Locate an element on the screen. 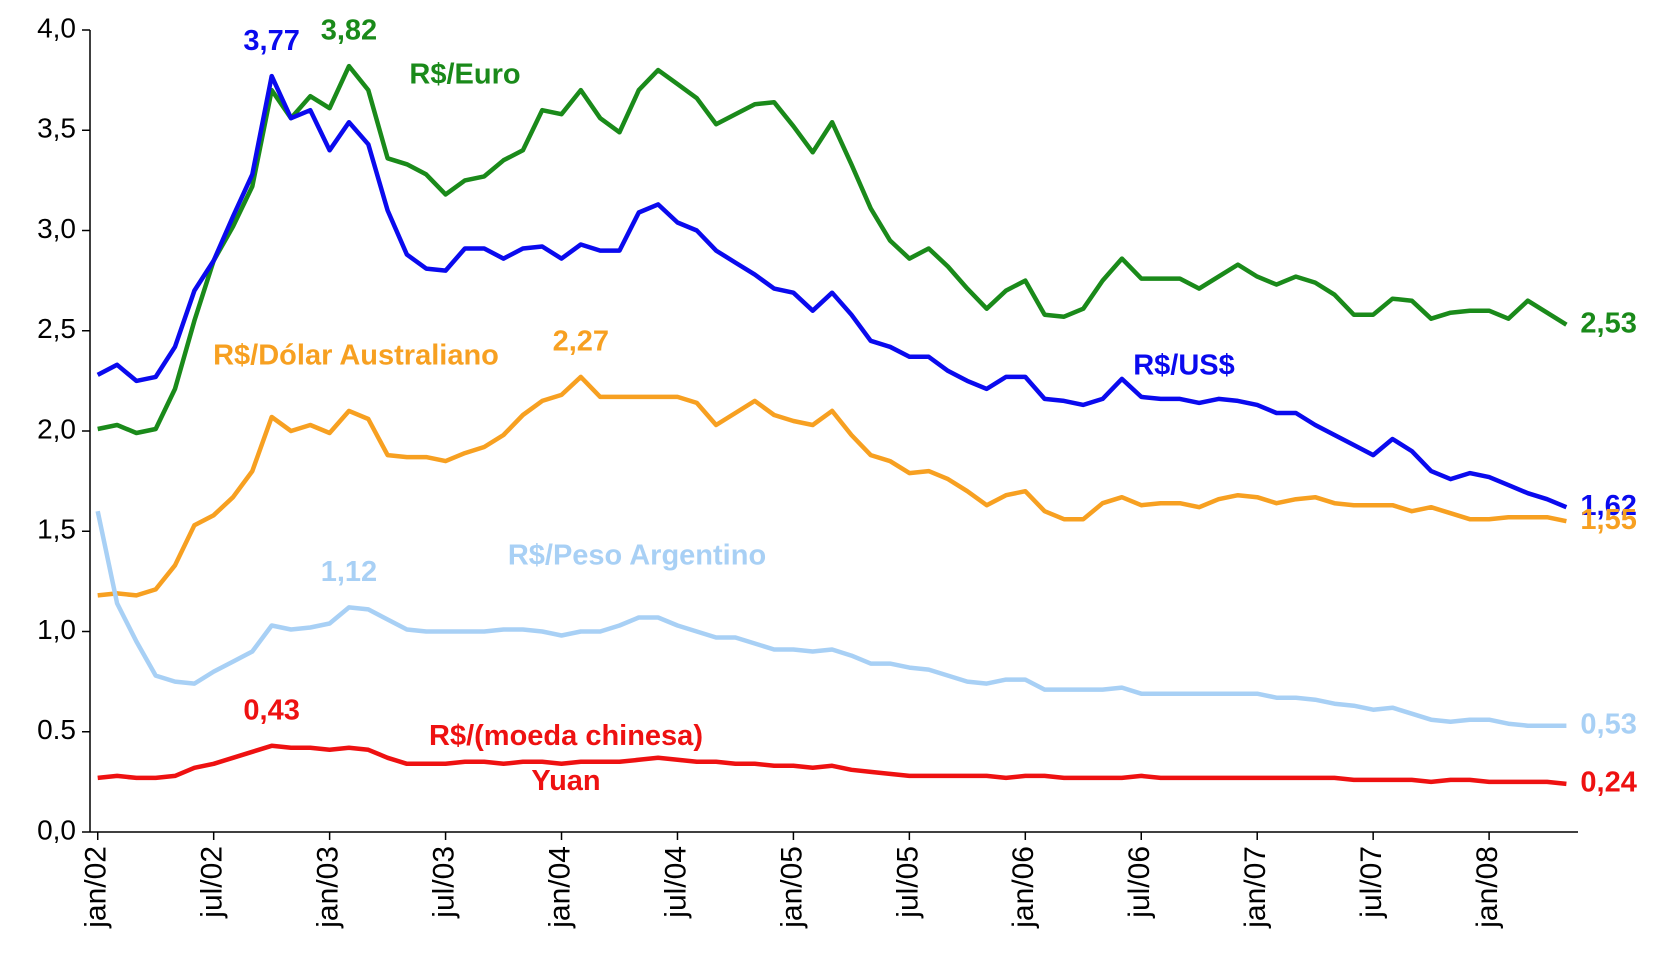  y-tick-label: 2,5 is located at coordinates (56, 328).